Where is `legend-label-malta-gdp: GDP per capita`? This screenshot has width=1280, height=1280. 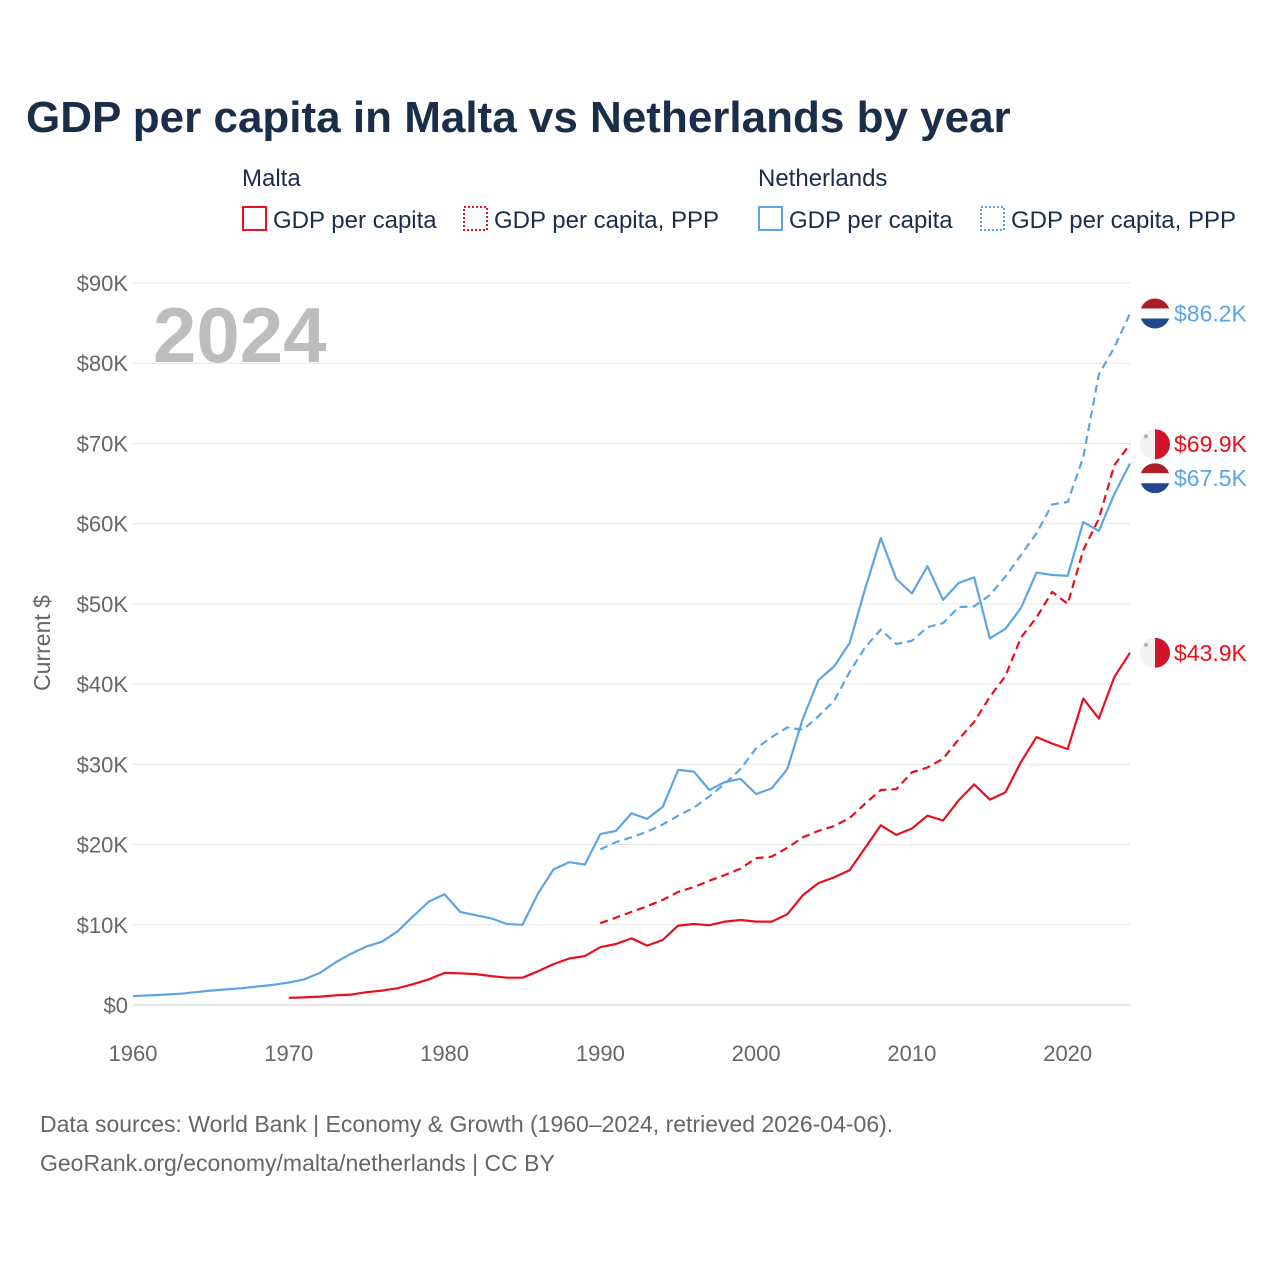 legend-label-malta-gdp: GDP per capita is located at coordinates (355, 220).